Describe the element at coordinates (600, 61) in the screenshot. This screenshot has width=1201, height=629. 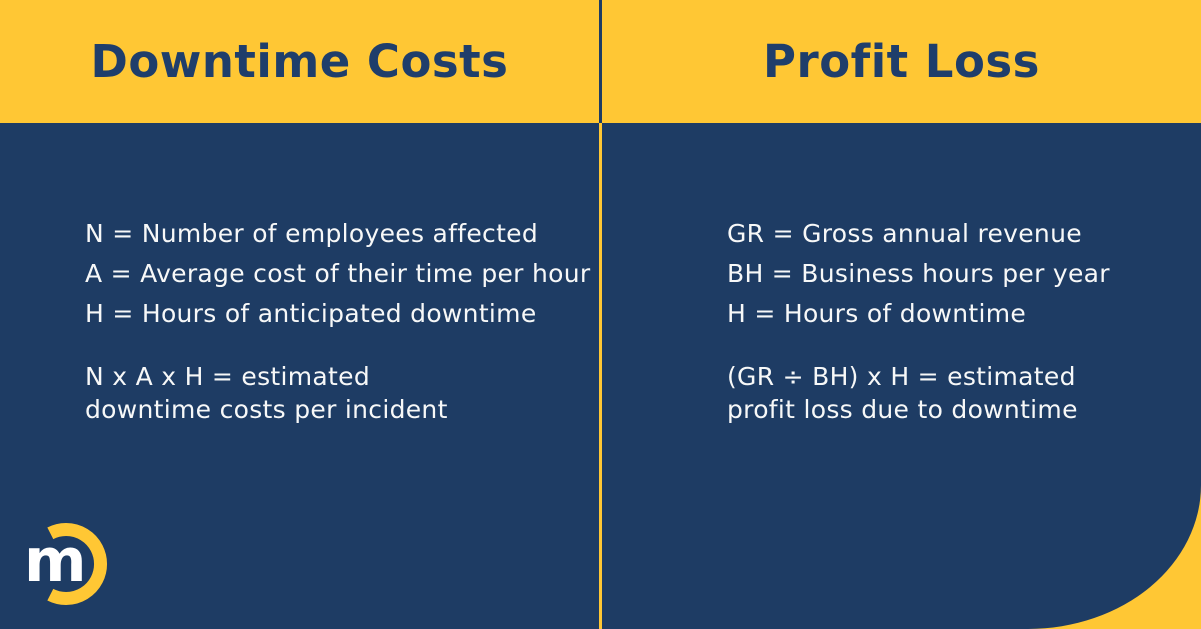
I see `header-divider-line` at that location.